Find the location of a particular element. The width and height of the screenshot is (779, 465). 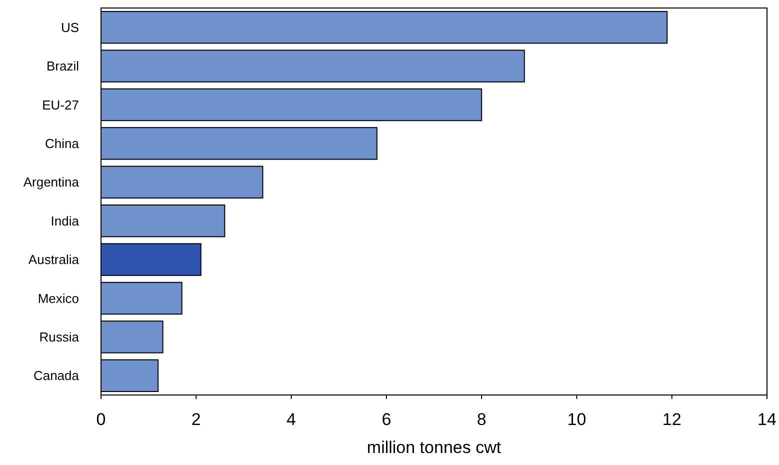

y-tick-label: India is located at coordinates (65, 220).